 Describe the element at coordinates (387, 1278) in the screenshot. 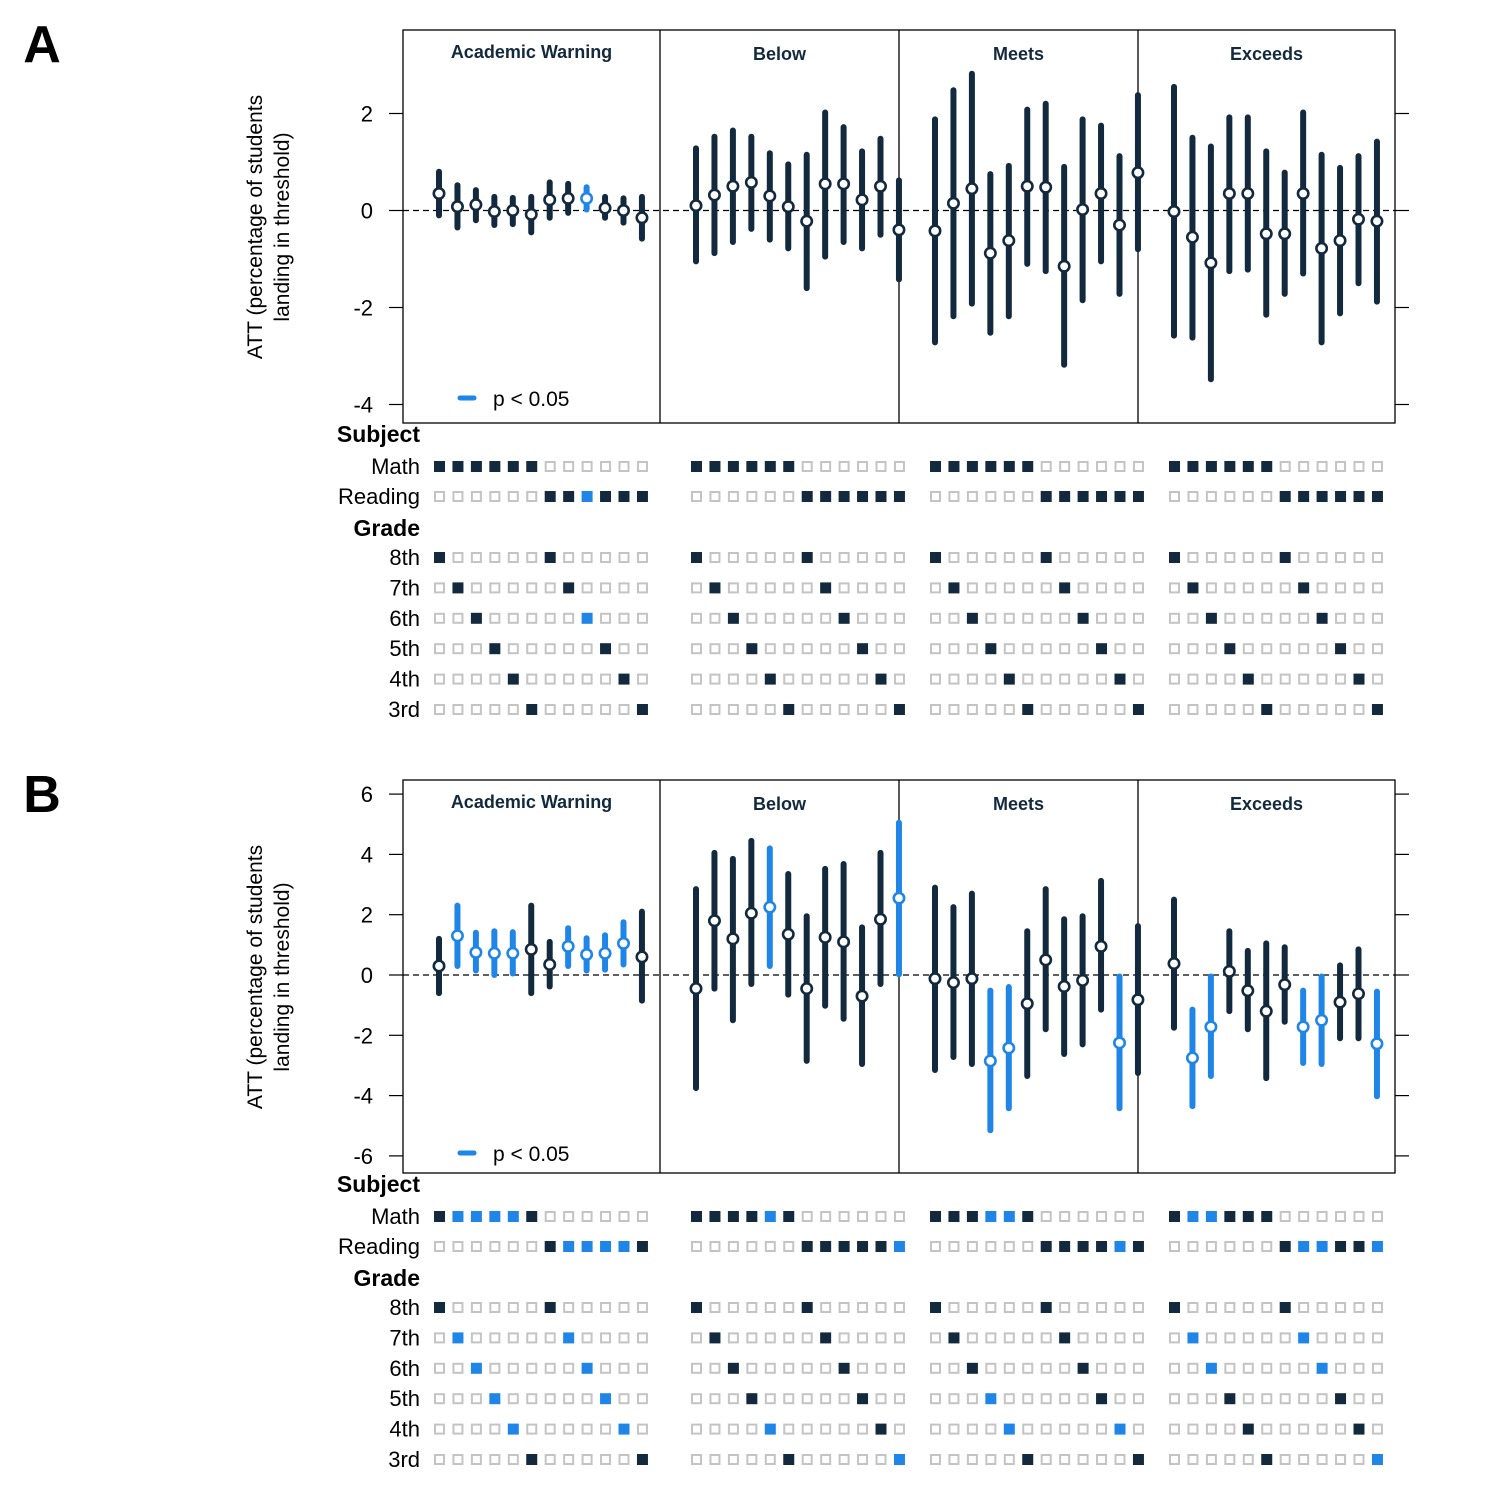

I see `matrix-grade-header: Grade` at that location.